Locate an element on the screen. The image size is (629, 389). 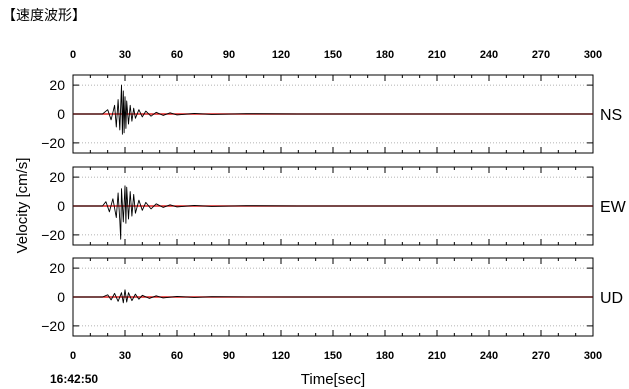
x-tick-label-top: 90 is located at coordinates (229, 55).